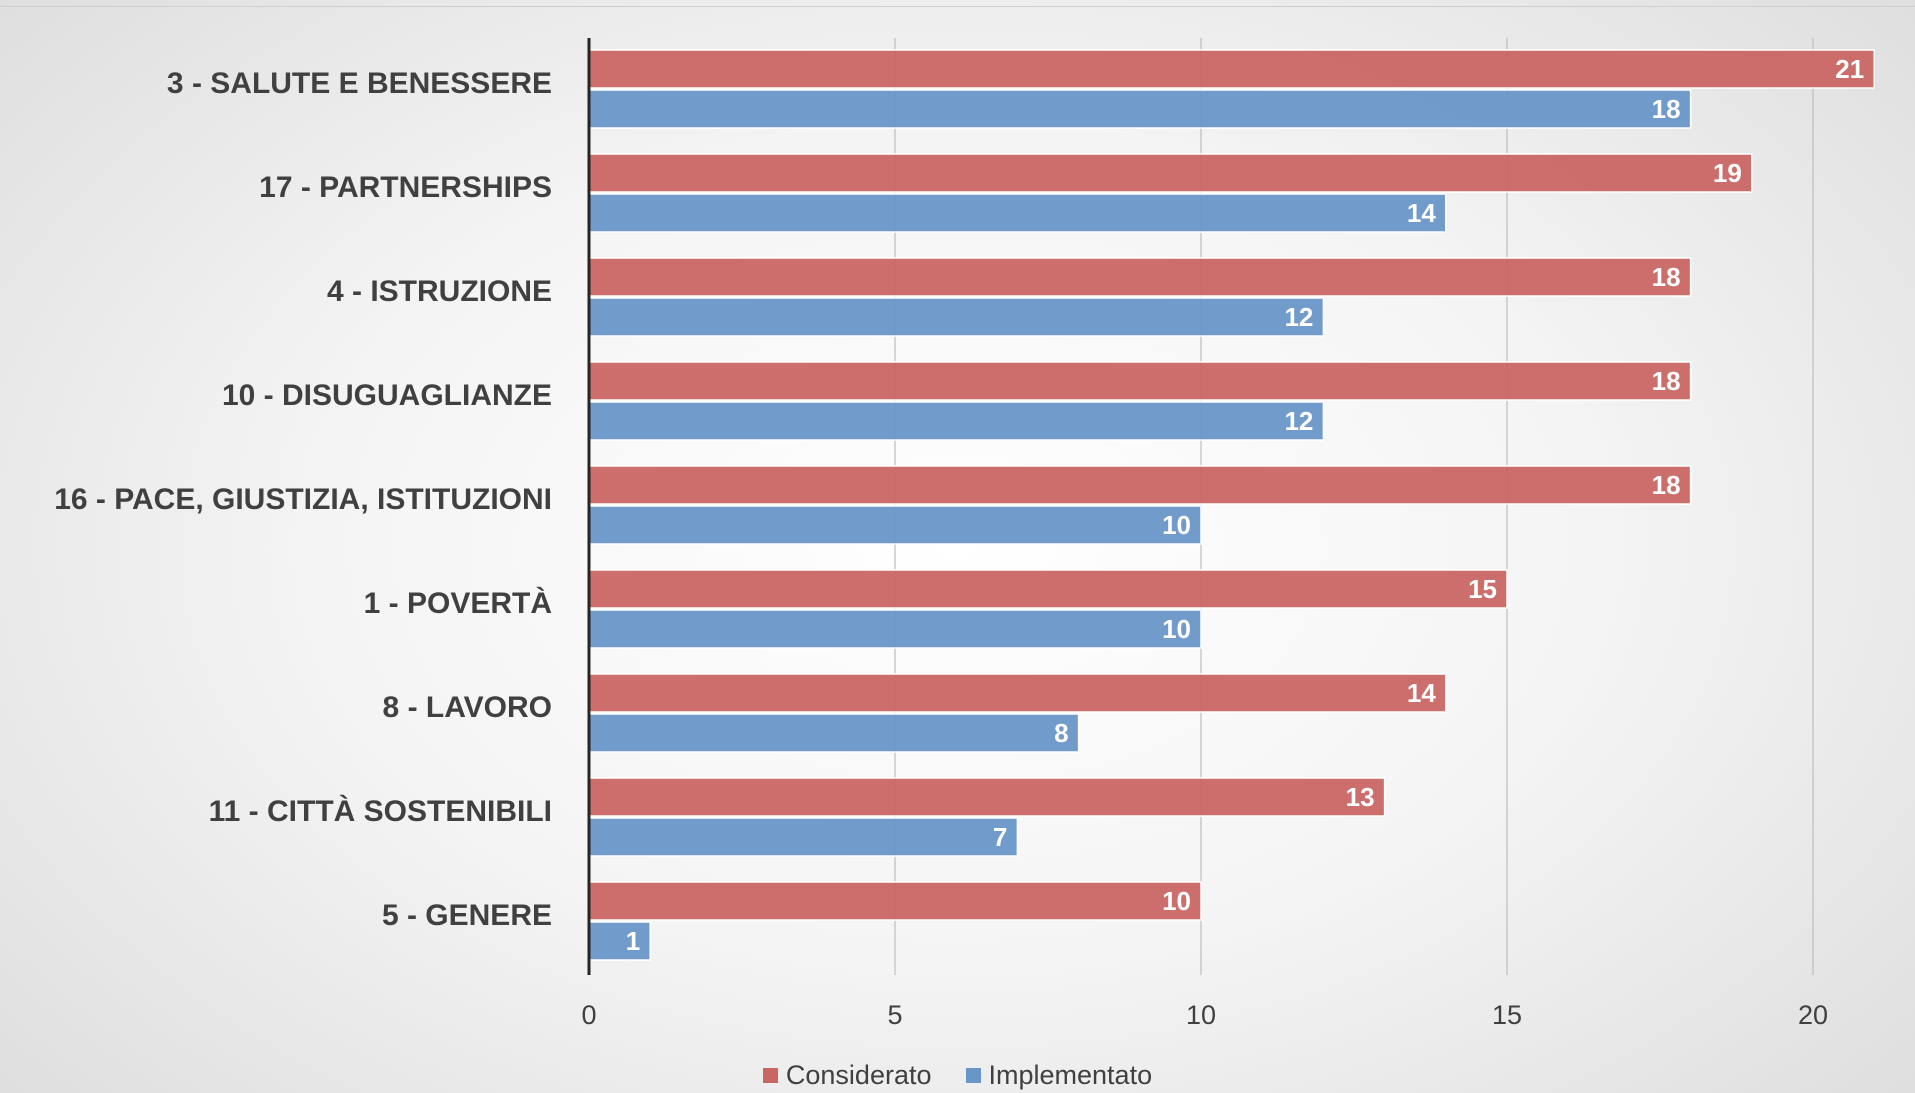 Image resolution: width=1915 pixels, height=1093 pixels. I want to click on legend-item-implementato: Implementato, so click(1059, 1075).